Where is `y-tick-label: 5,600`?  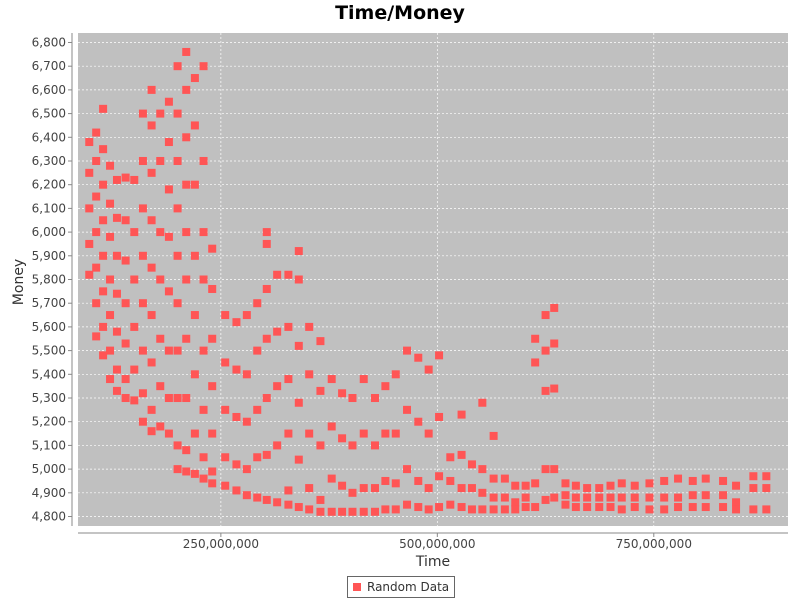 y-tick-label: 5,600 is located at coordinates (49, 327).